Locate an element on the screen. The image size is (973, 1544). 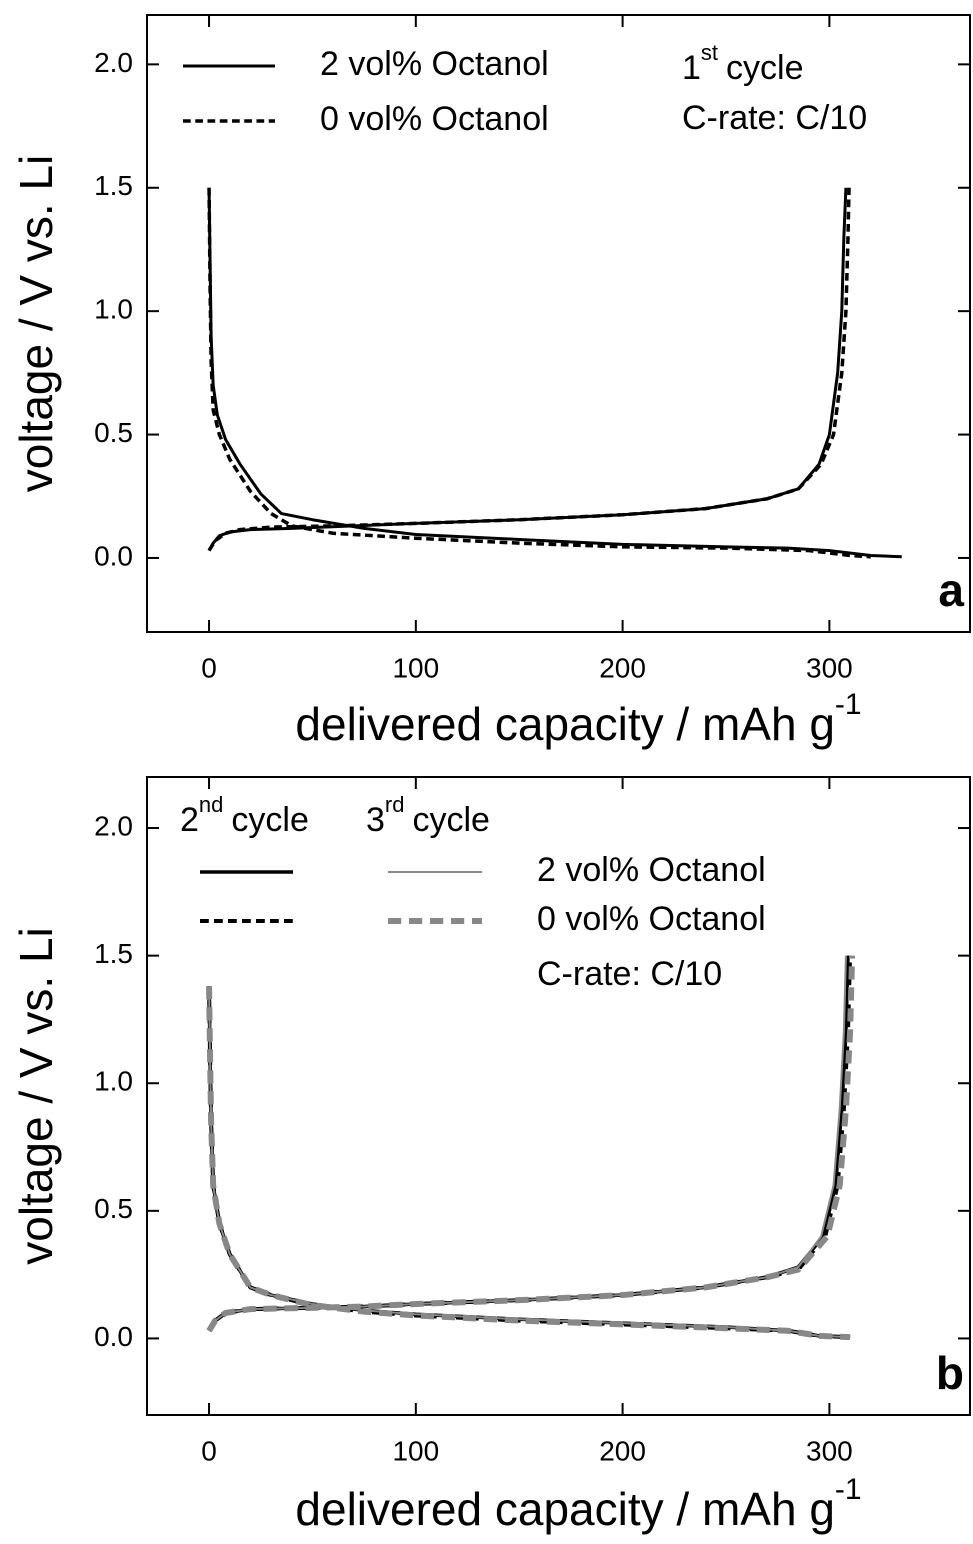
annotation: 3rd cycle is located at coordinates (428, 815).